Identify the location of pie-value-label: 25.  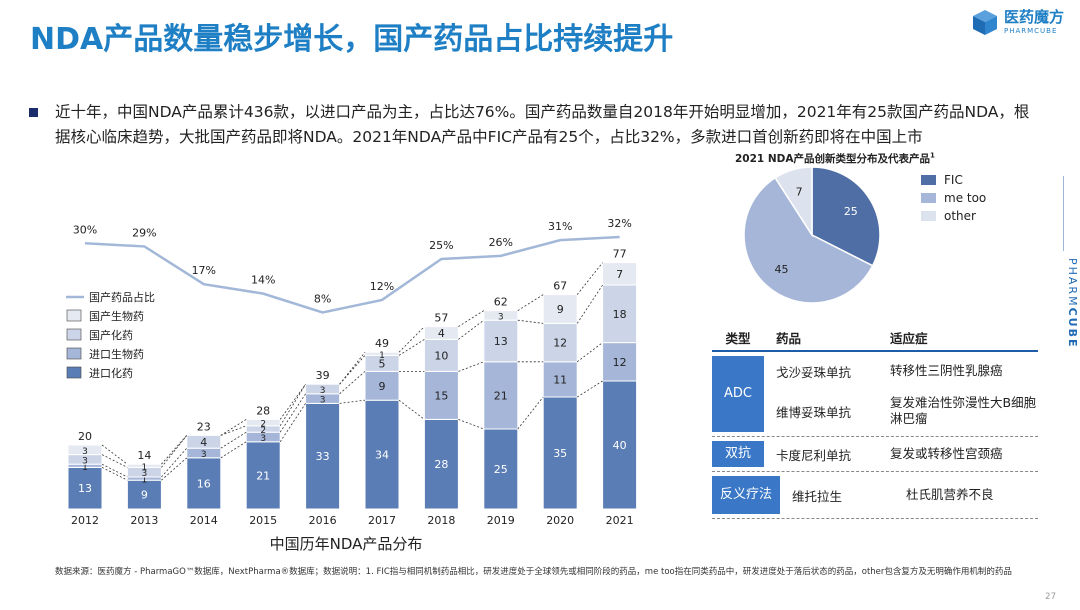
(851, 211).